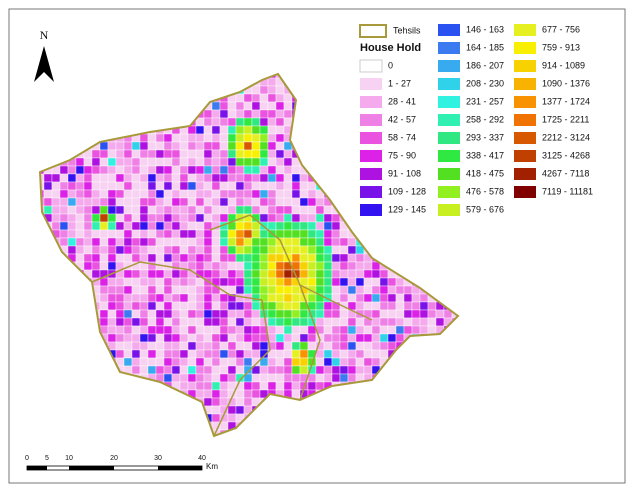 The height and width of the screenshot is (493, 636). What do you see at coordinates (158, 458) in the screenshot?
I see `scale-tick-label: 30` at bounding box center [158, 458].